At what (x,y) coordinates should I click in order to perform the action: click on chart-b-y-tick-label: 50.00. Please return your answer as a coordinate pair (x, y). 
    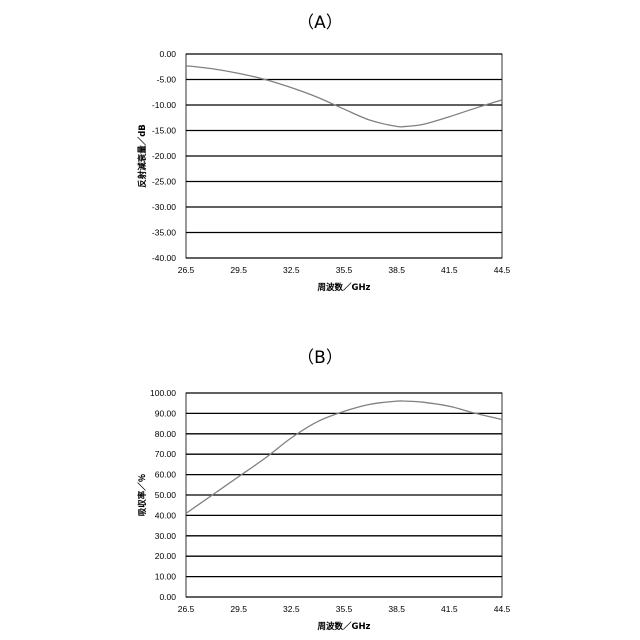
    Looking at the image, I should click on (166, 495).